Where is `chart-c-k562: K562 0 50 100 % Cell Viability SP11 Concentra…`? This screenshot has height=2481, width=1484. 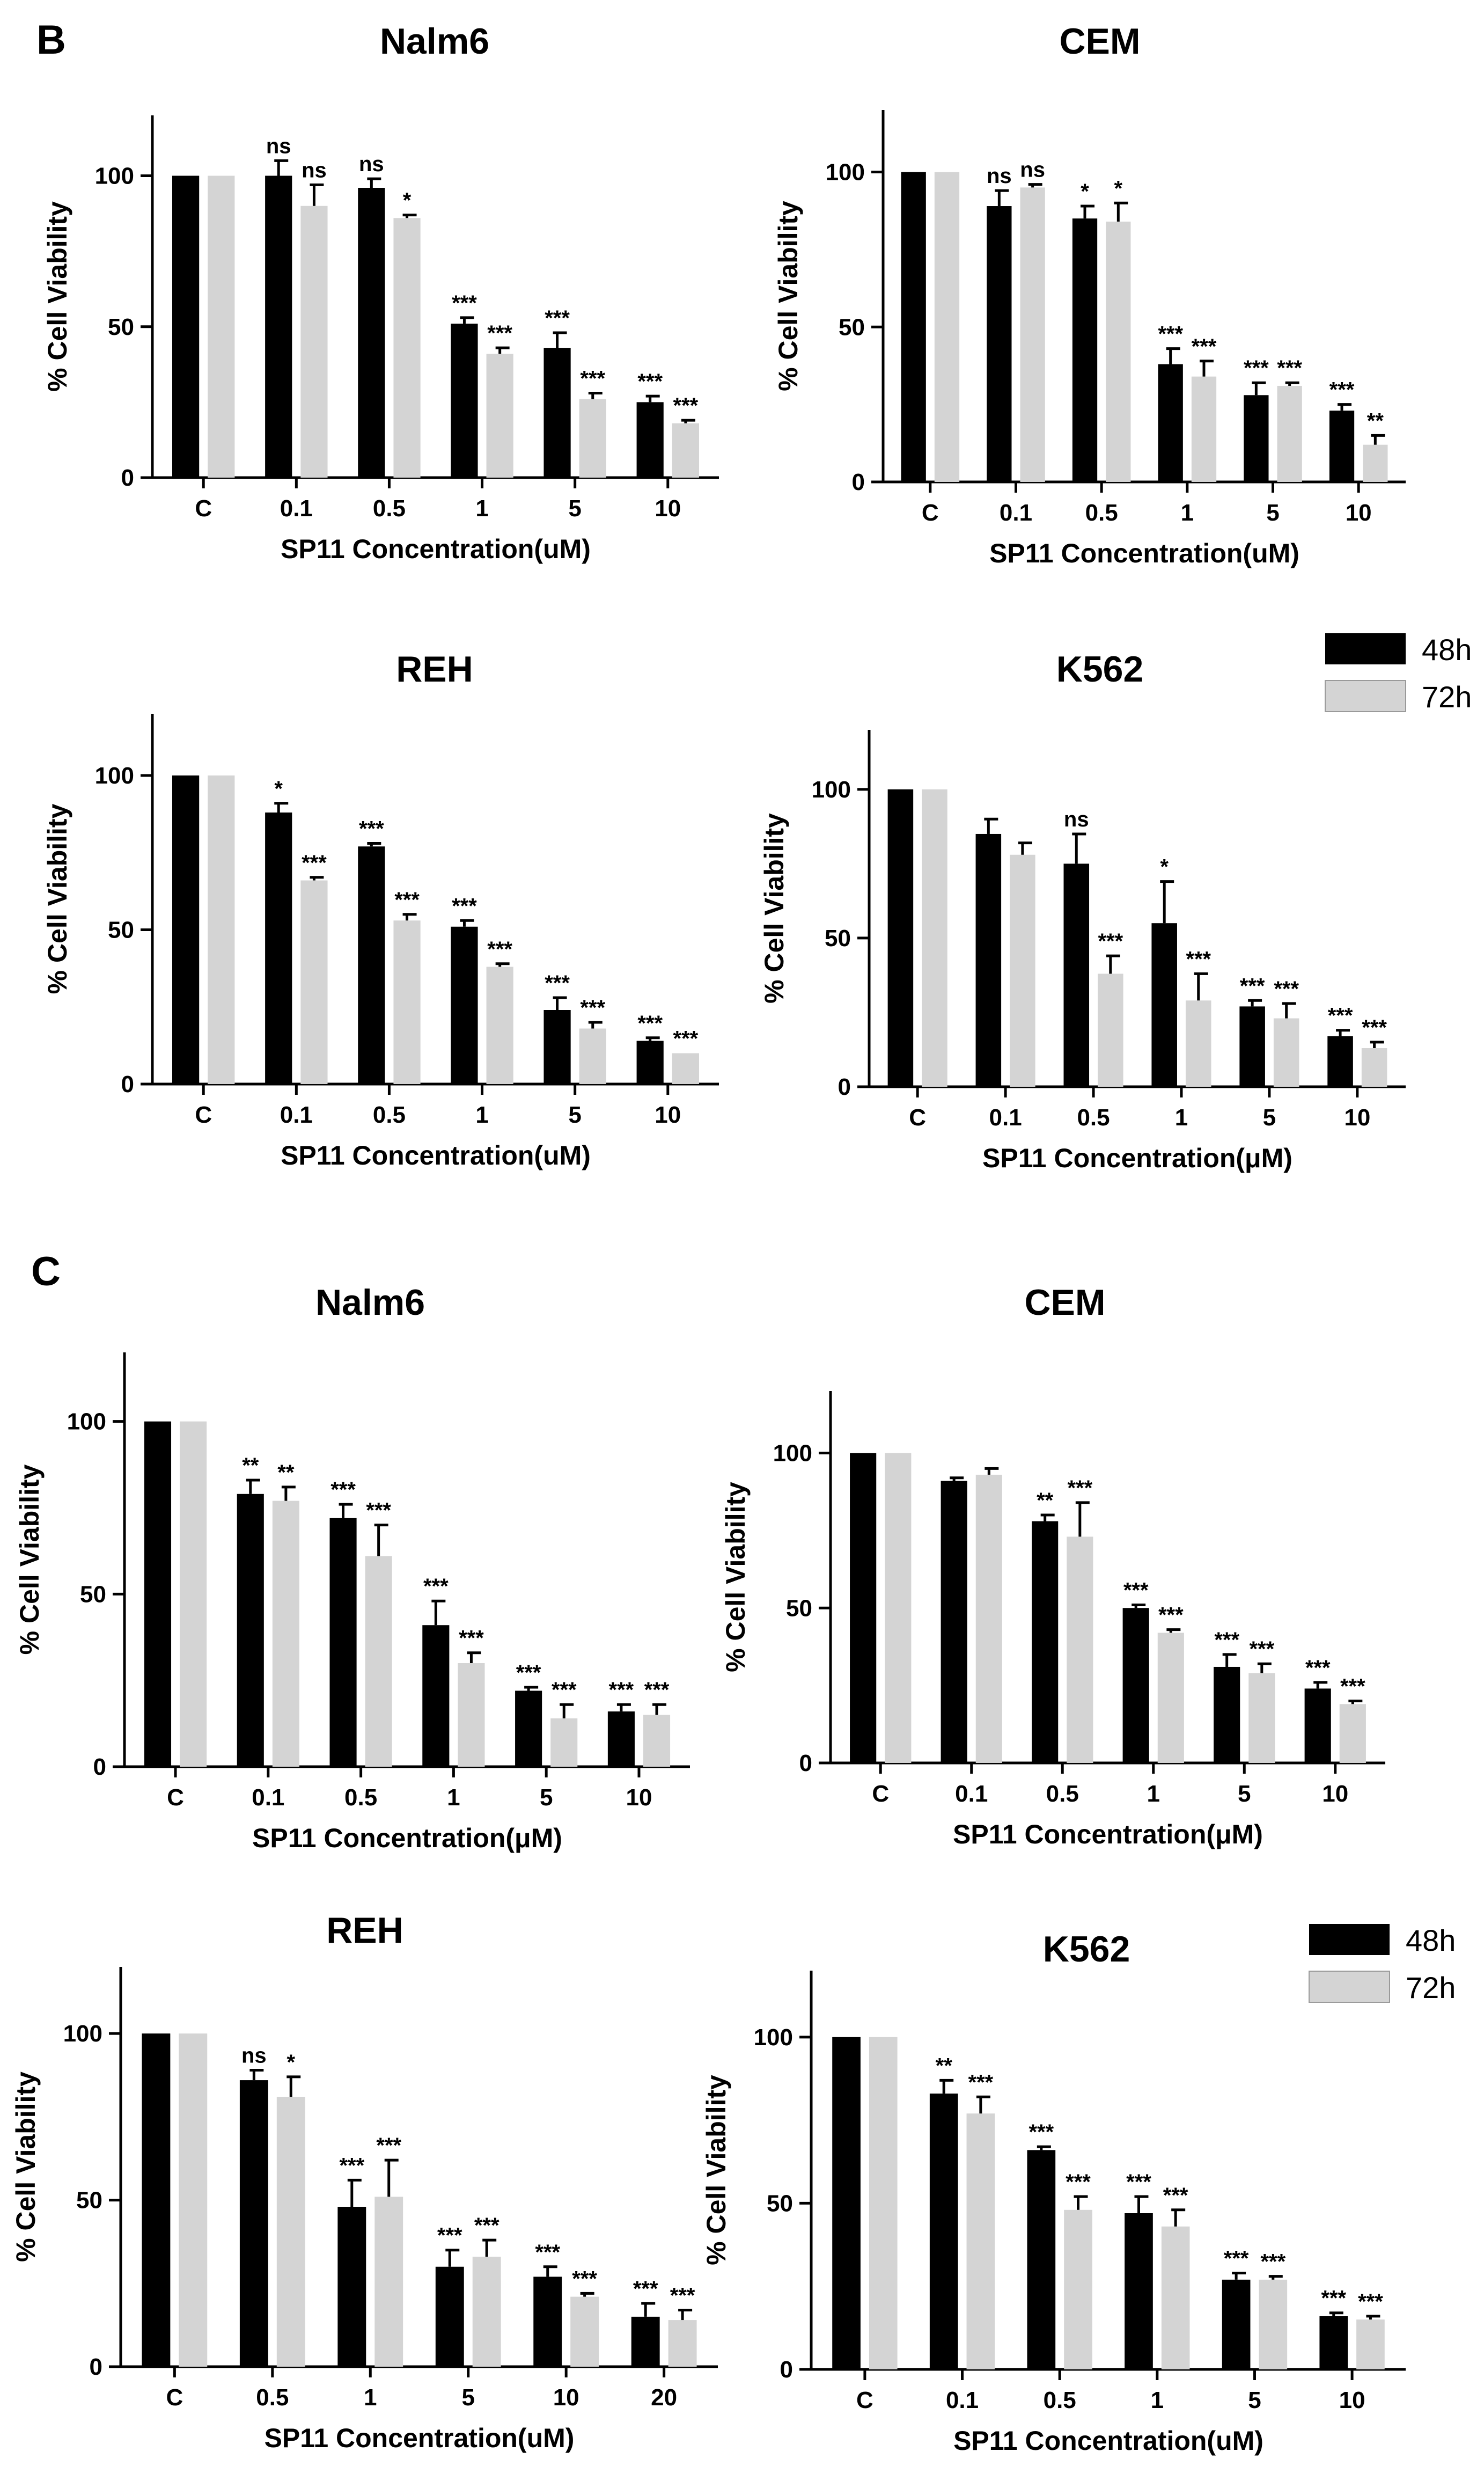
chart-c-k562: K562 0 50 100 % Cell Viability SP11 Concentra… is located at coordinates (1079, 2189).